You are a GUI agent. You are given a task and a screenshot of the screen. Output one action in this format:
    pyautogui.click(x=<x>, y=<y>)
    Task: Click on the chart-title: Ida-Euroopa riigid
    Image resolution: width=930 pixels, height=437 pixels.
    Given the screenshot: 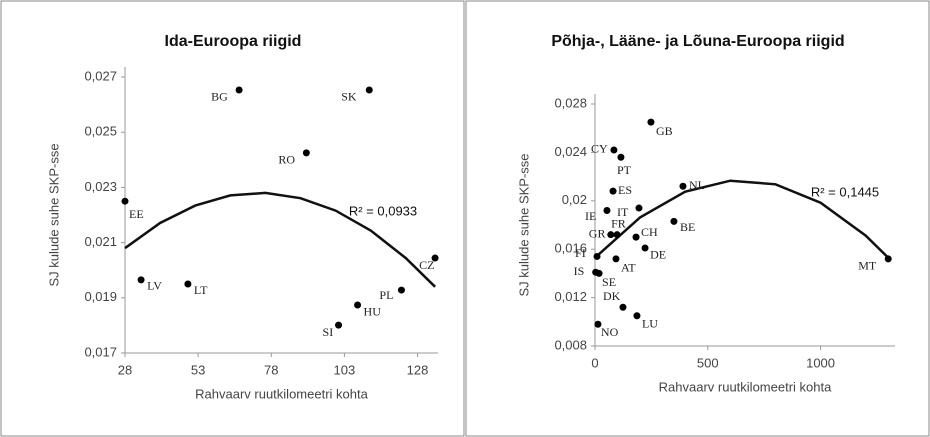 What is the action you would take?
    pyautogui.click(x=233, y=41)
    